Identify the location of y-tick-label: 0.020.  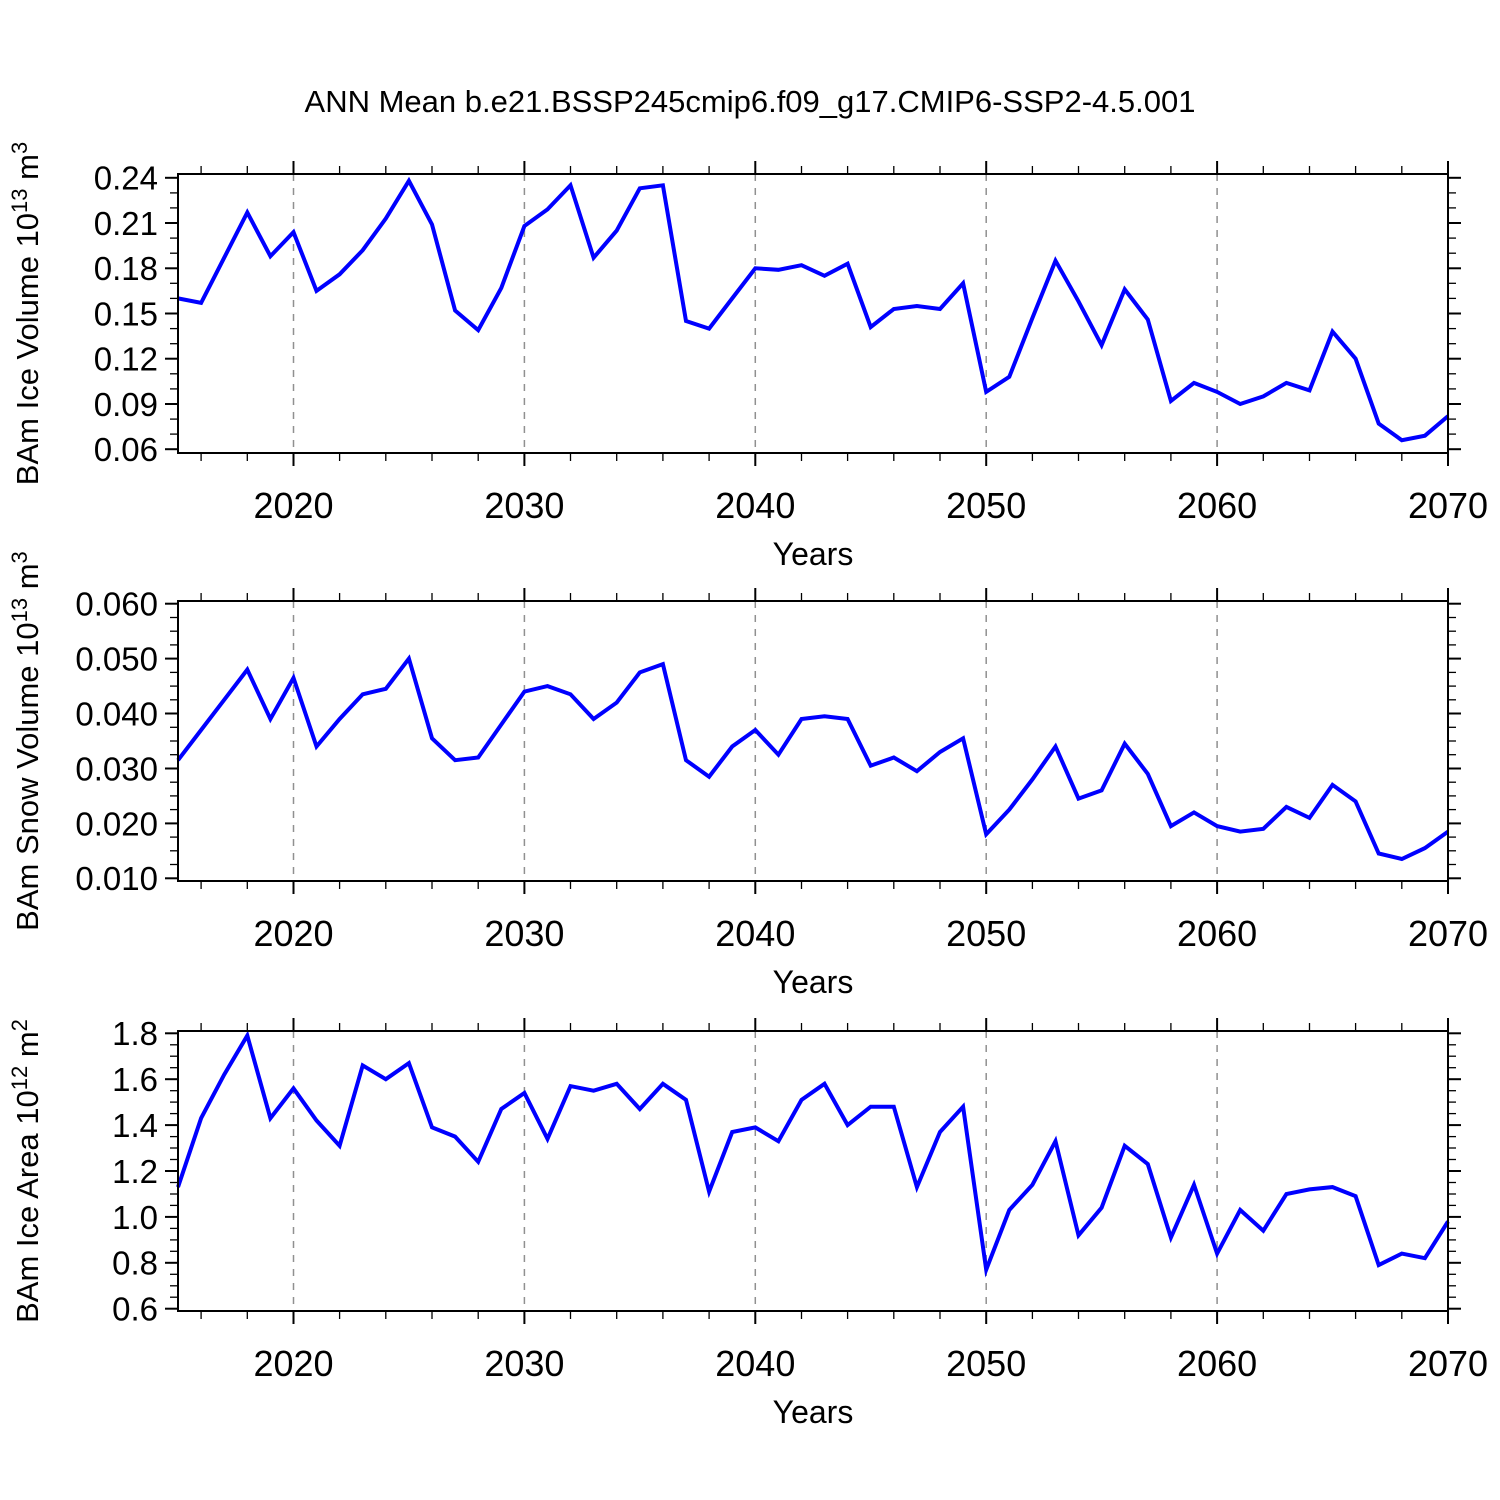
(116, 823).